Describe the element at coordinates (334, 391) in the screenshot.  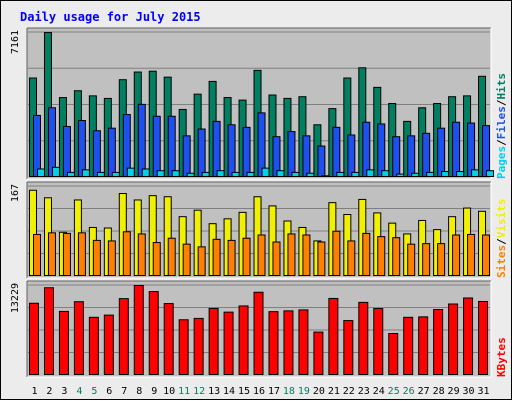
I see `x-tick-label-day-21: 21` at that location.